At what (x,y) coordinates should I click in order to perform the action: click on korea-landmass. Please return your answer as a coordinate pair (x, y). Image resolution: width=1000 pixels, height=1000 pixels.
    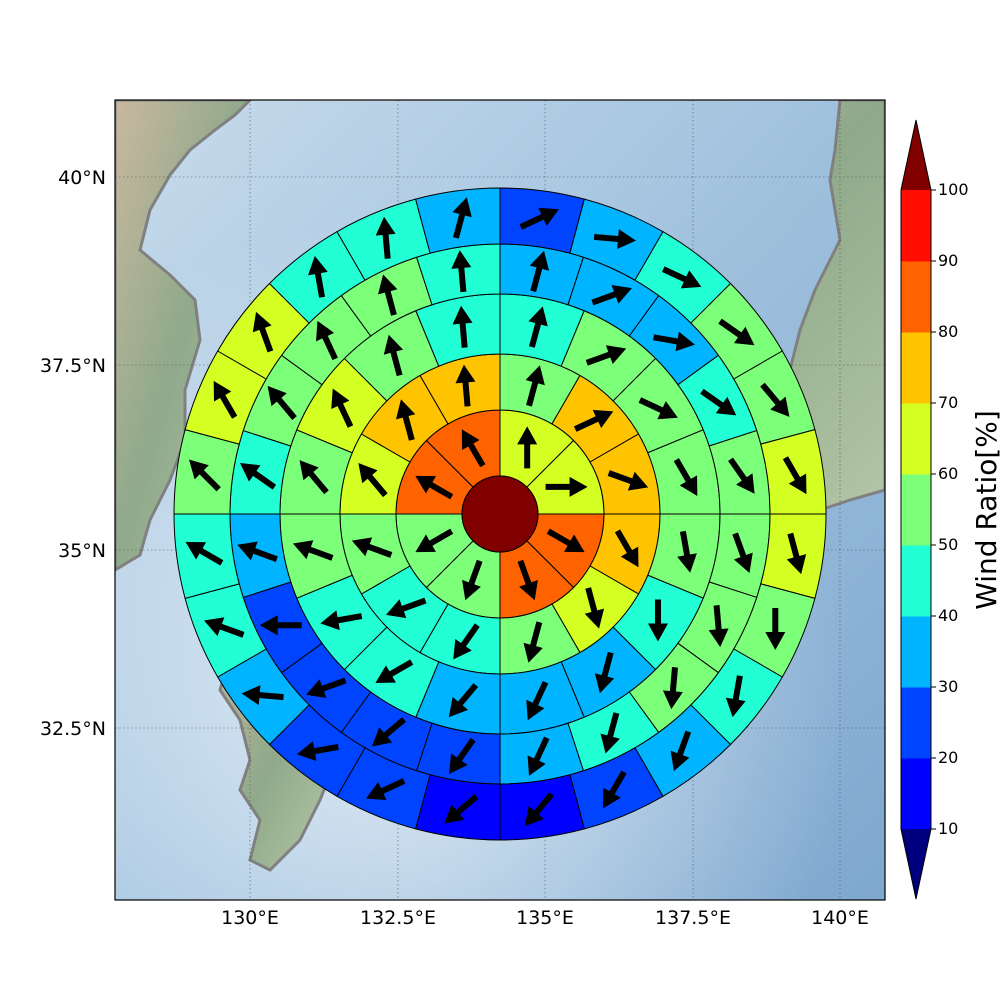
    Looking at the image, I should click on (184, 336).